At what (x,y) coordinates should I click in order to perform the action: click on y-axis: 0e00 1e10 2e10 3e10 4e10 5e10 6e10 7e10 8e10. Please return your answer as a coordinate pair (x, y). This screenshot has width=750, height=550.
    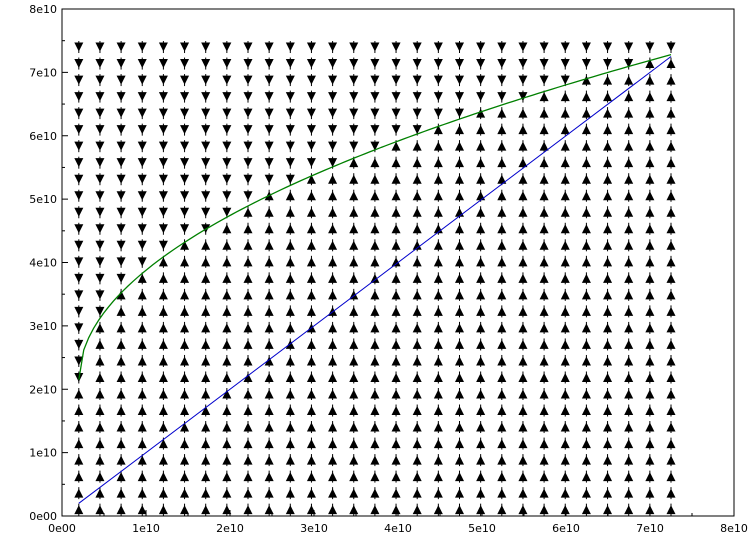
    Looking at the image, I should click on (48, 263).